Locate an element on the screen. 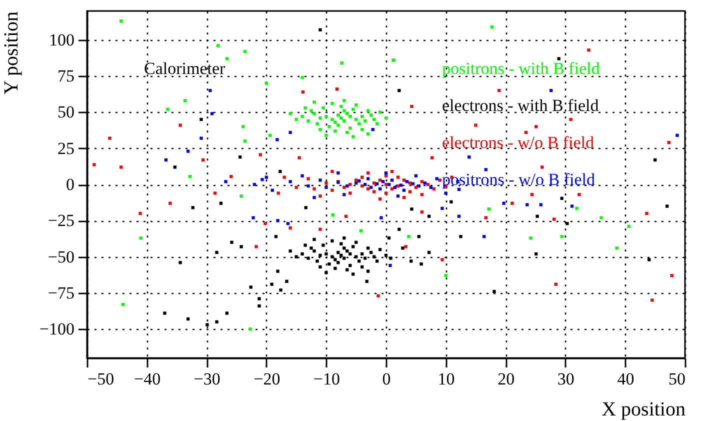 The width and height of the screenshot is (718, 421). y-tick-label: −50 is located at coordinates (61, 256).